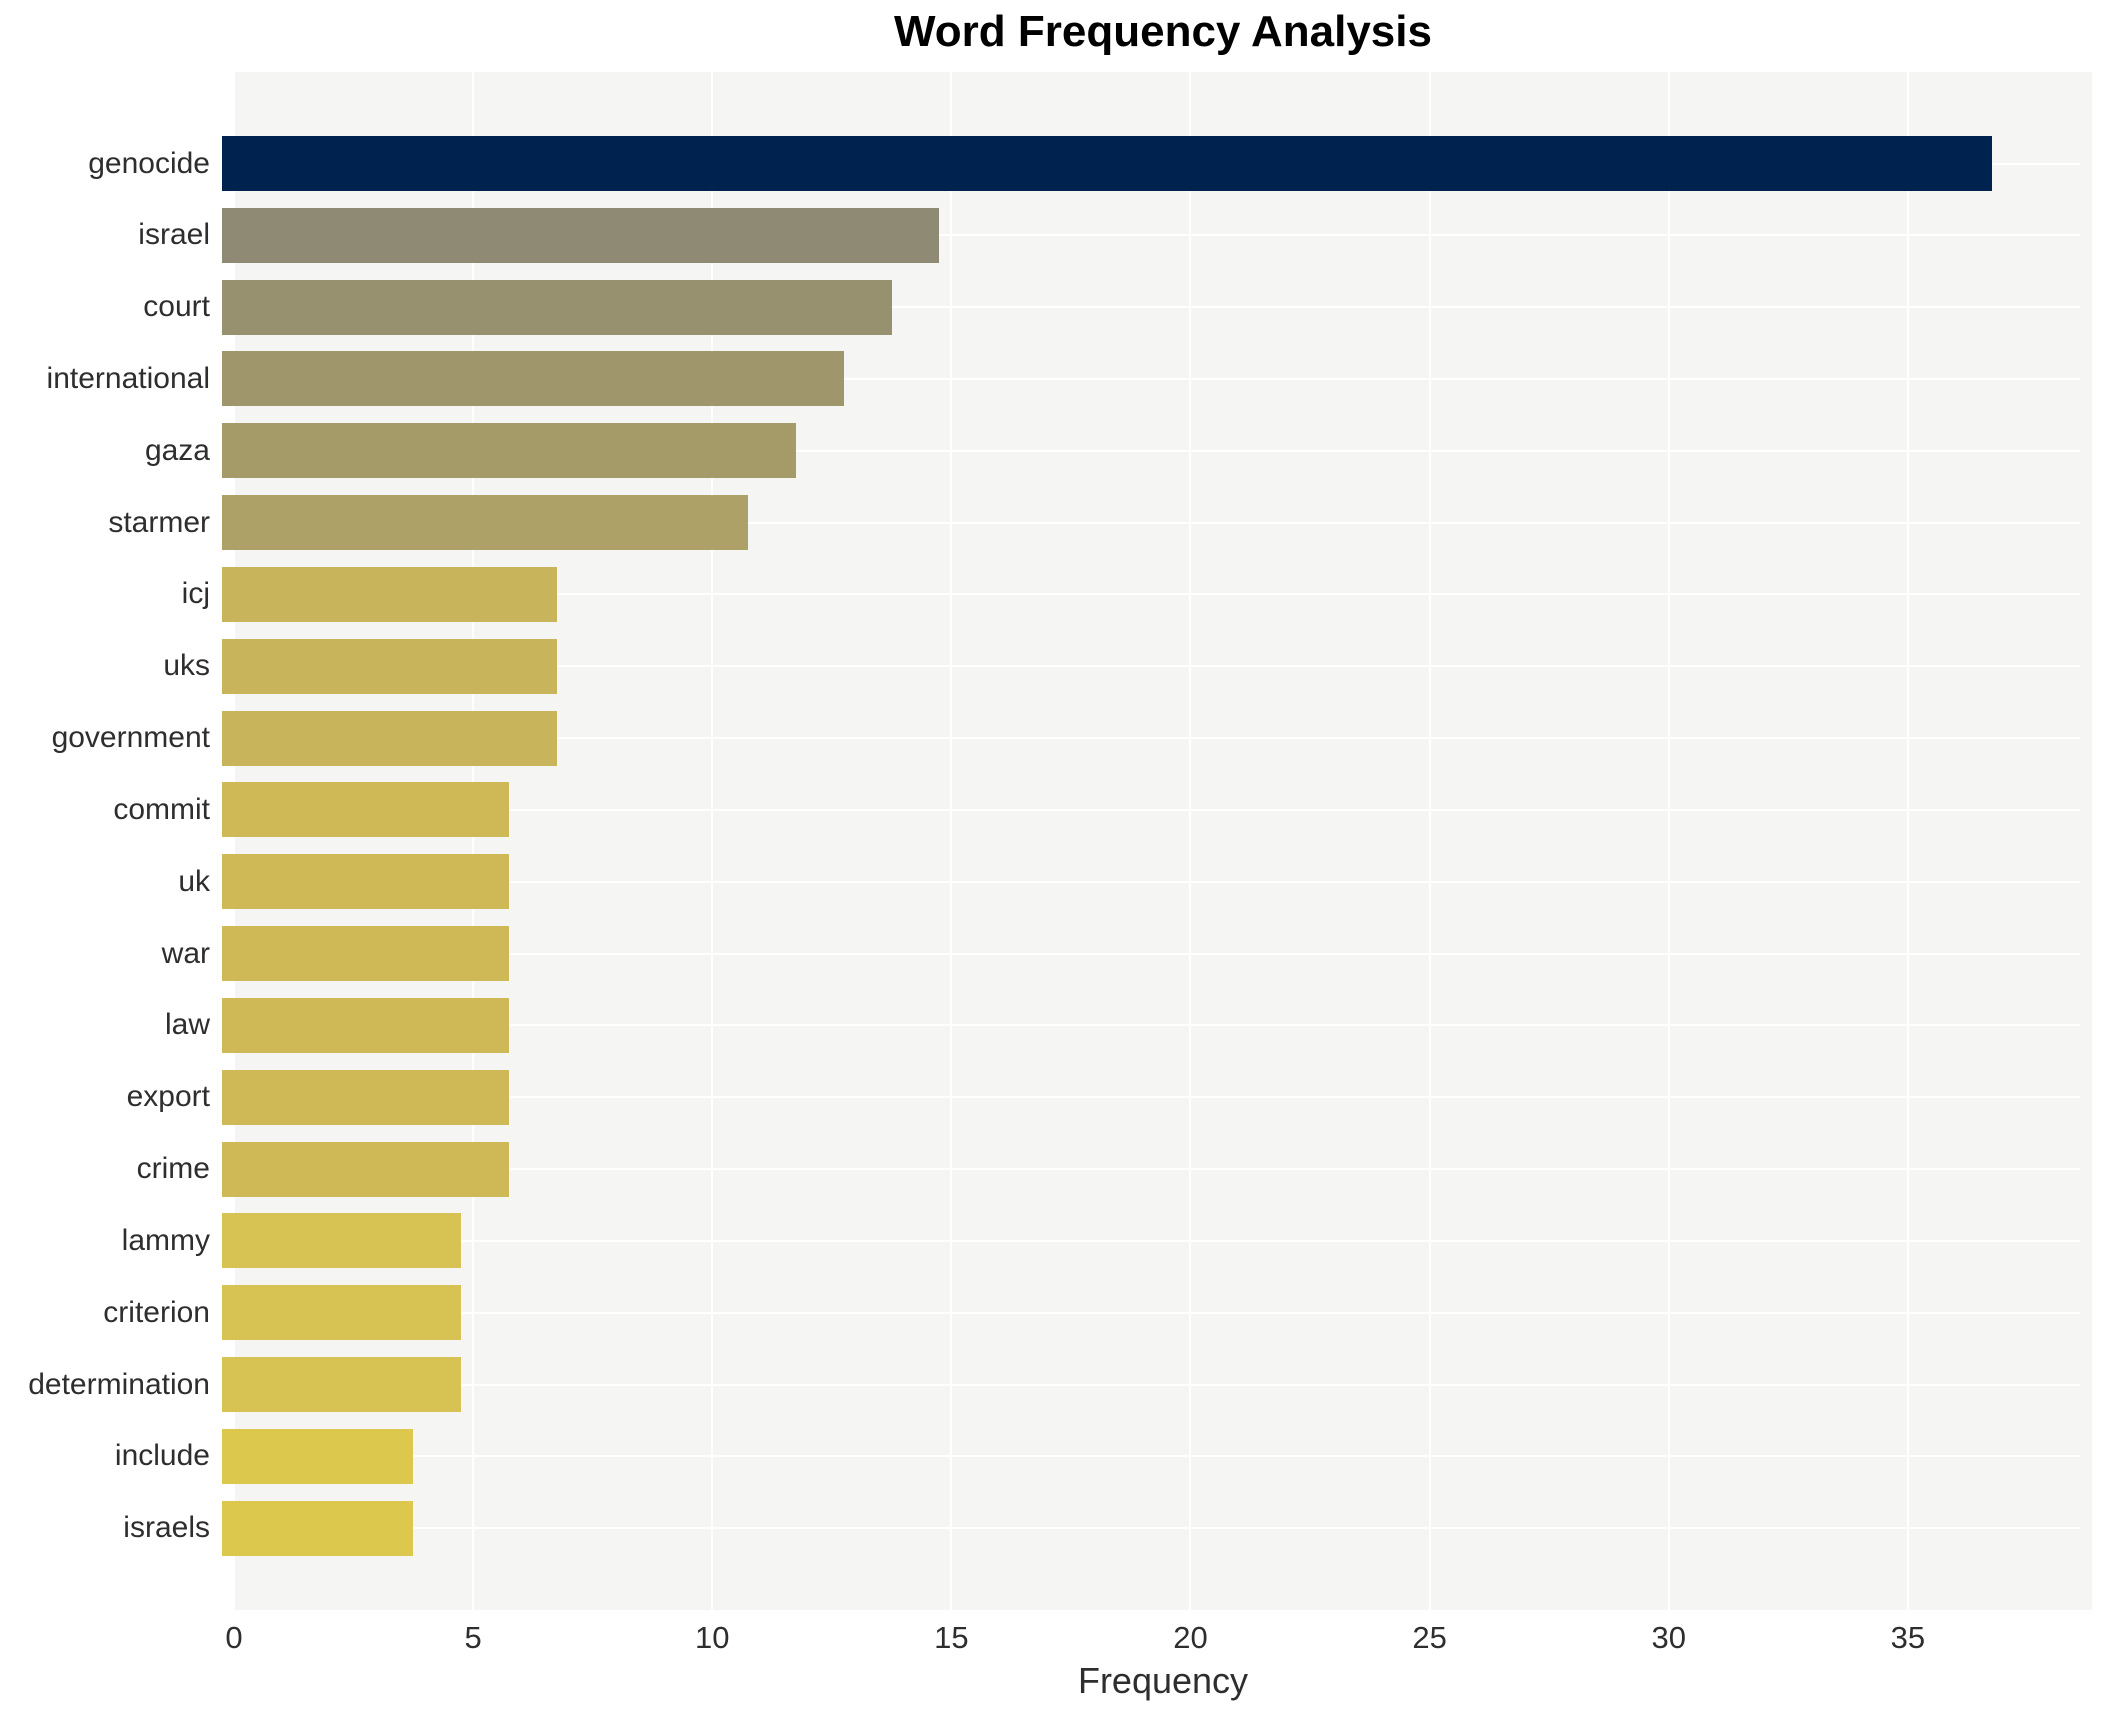  I want to click on bar-row: lammy, so click(1046, 1241).